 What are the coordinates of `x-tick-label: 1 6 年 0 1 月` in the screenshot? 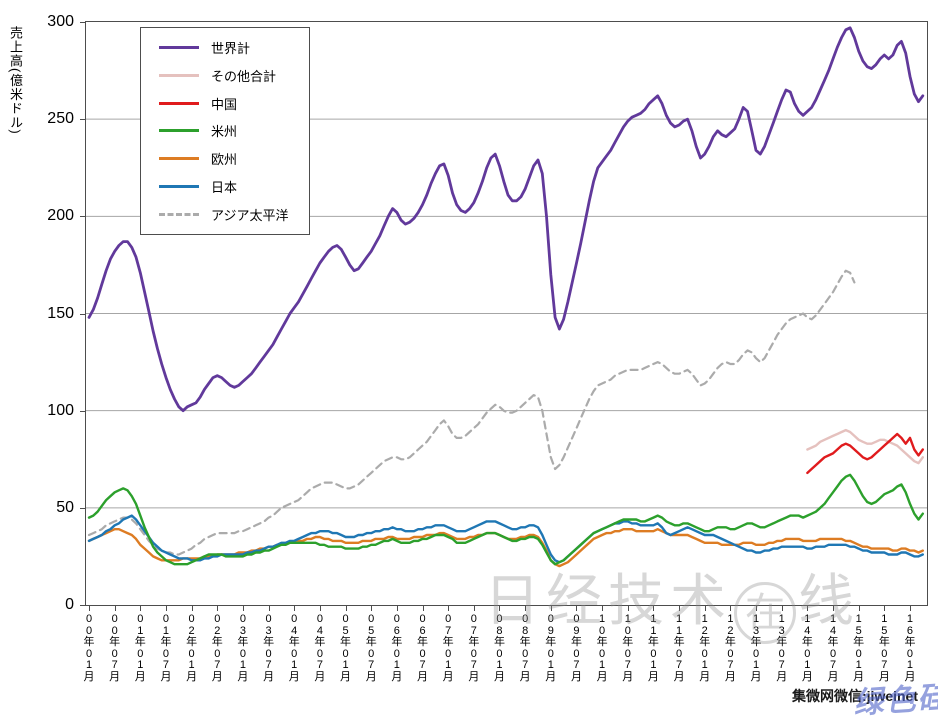 It's located at (910, 648).